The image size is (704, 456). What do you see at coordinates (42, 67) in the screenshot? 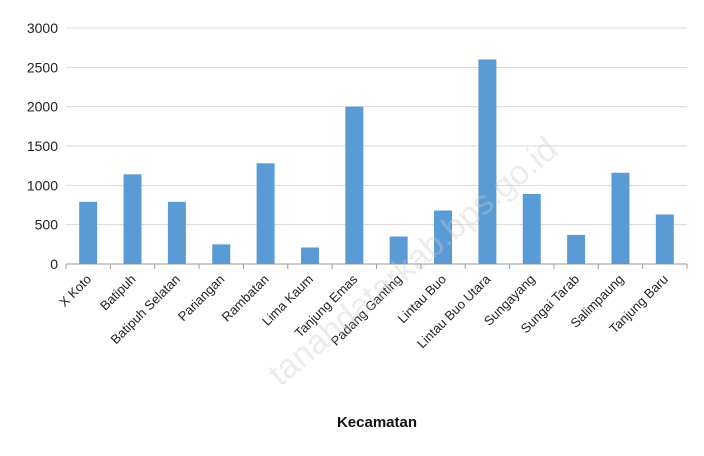
I see `y-tick-label: 2500` at bounding box center [42, 67].